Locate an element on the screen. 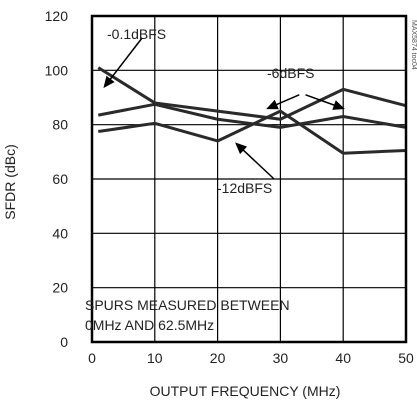 The width and height of the screenshot is (417, 402). y-tick-label: 120 is located at coordinates (57, 16).